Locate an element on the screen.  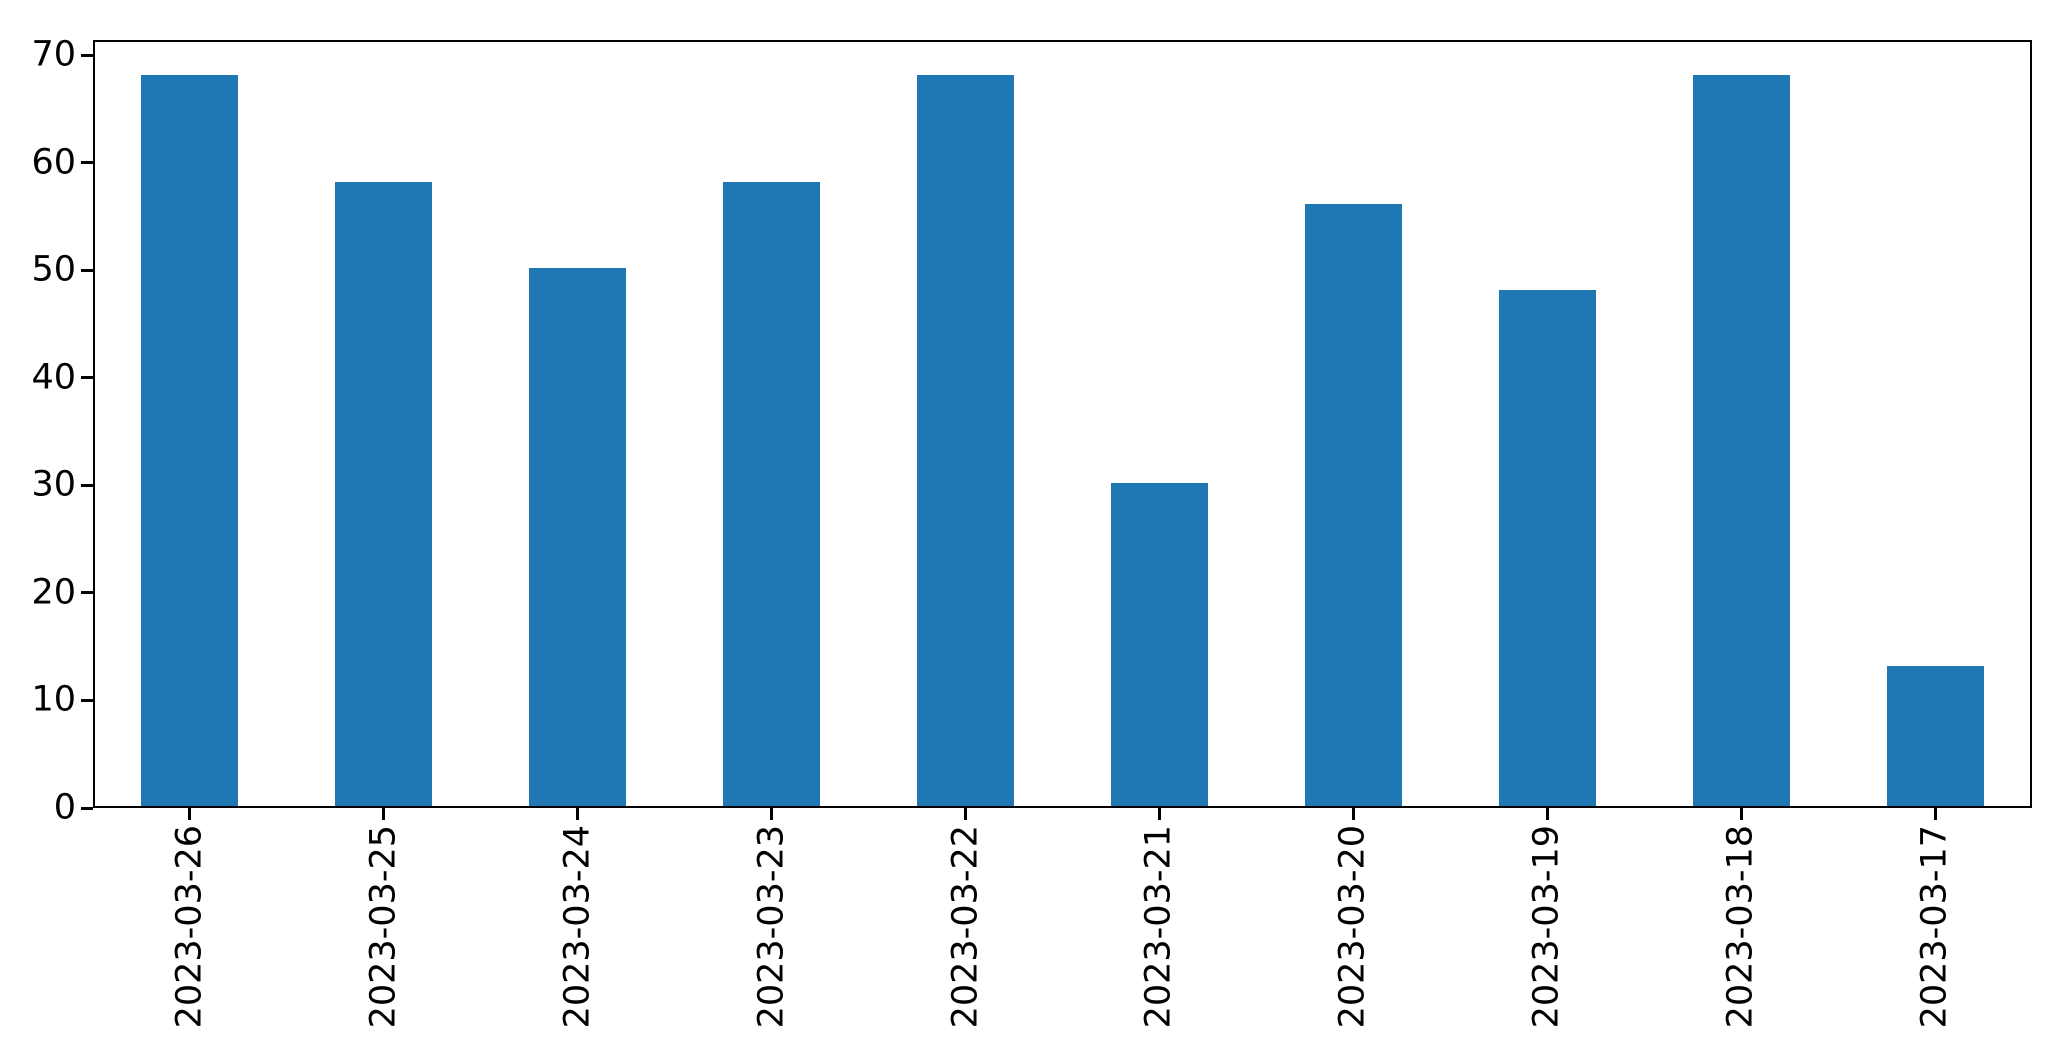
x-tick-label: 2023-03-17 is located at coordinates (1934, 927).